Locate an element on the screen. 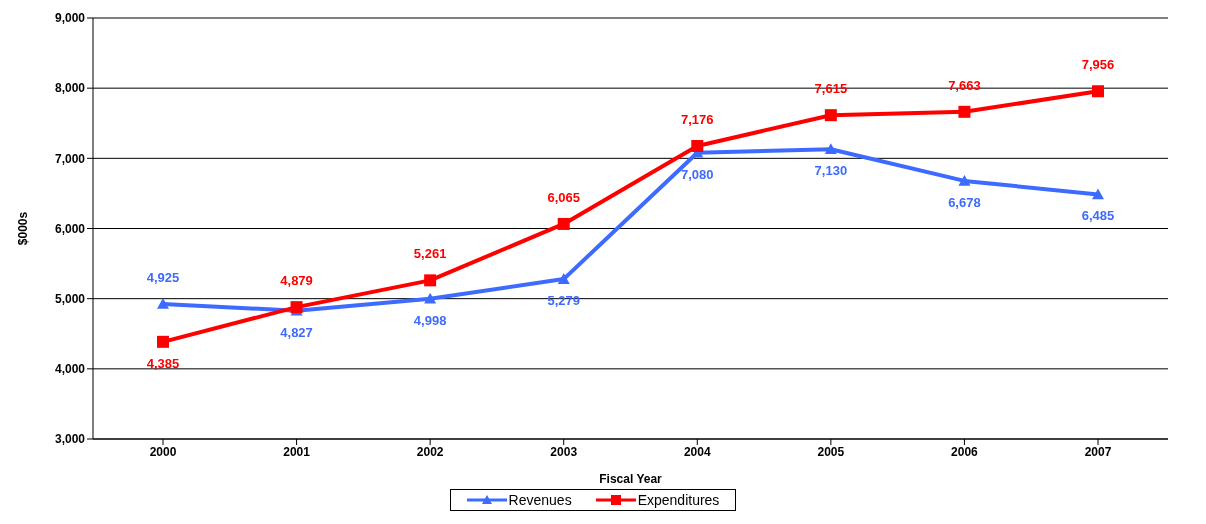 The height and width of the screenshot is (524, 1206). y-tick-label: 4,000 is located at coordinates (70, 369).